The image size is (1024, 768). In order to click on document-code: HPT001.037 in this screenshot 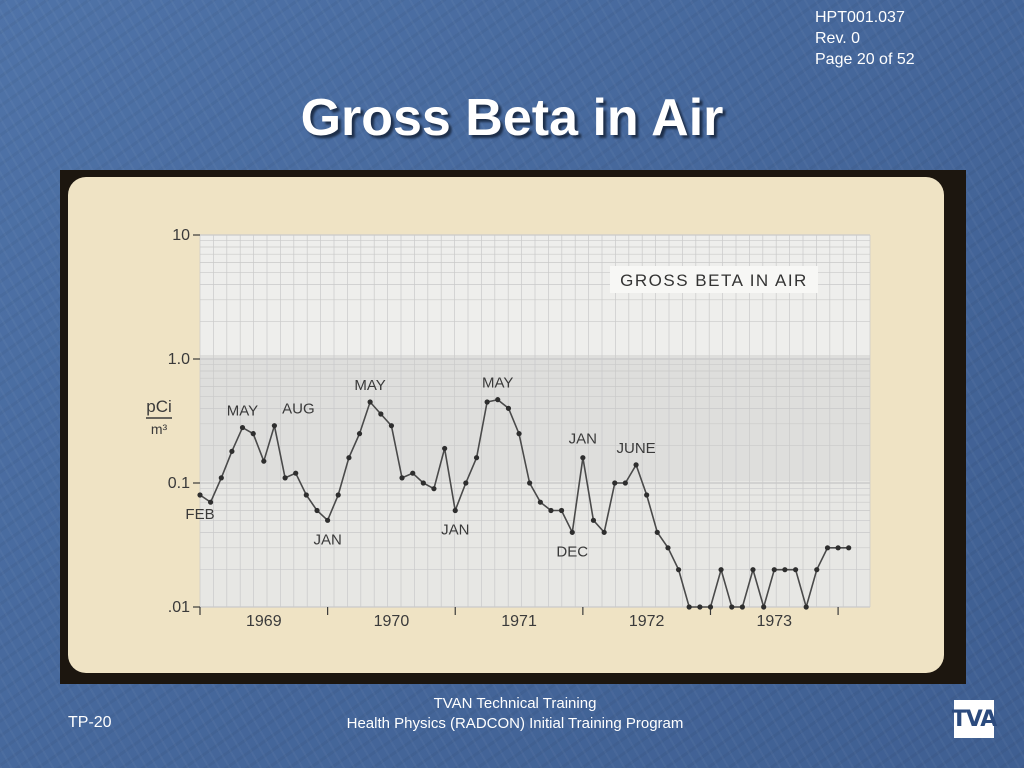, I will do `click(860, 17)`.